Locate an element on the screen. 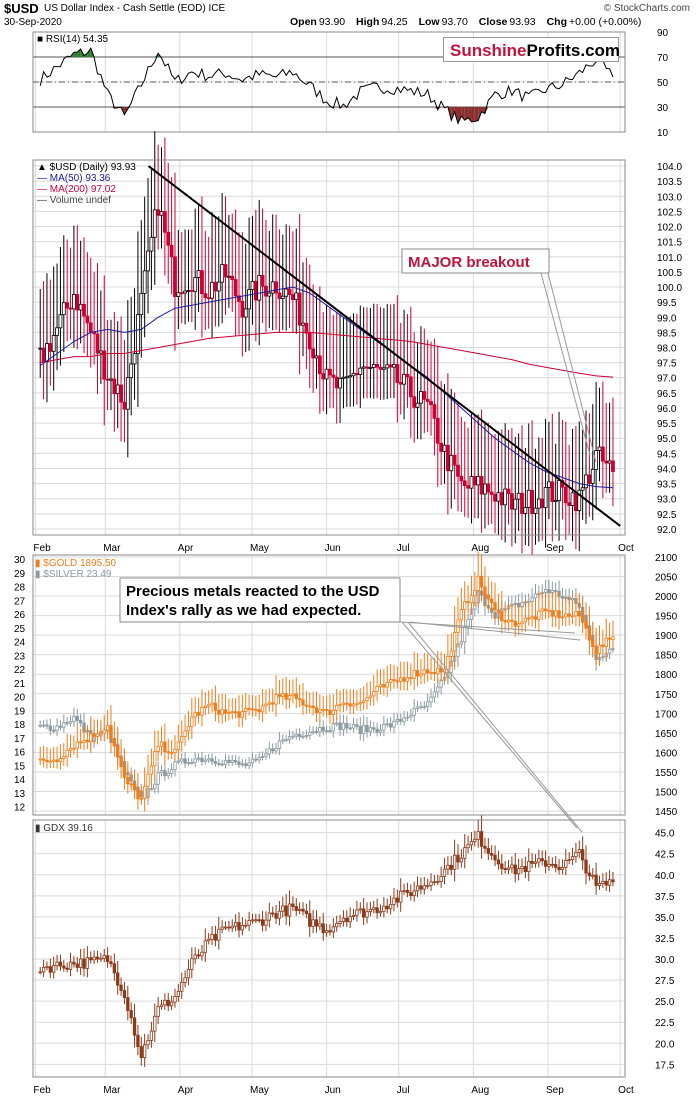 Image resolution: width=700 pixels, height=1100 pixels. silver-tick-label: 12 is located at coordinates (20, 808).